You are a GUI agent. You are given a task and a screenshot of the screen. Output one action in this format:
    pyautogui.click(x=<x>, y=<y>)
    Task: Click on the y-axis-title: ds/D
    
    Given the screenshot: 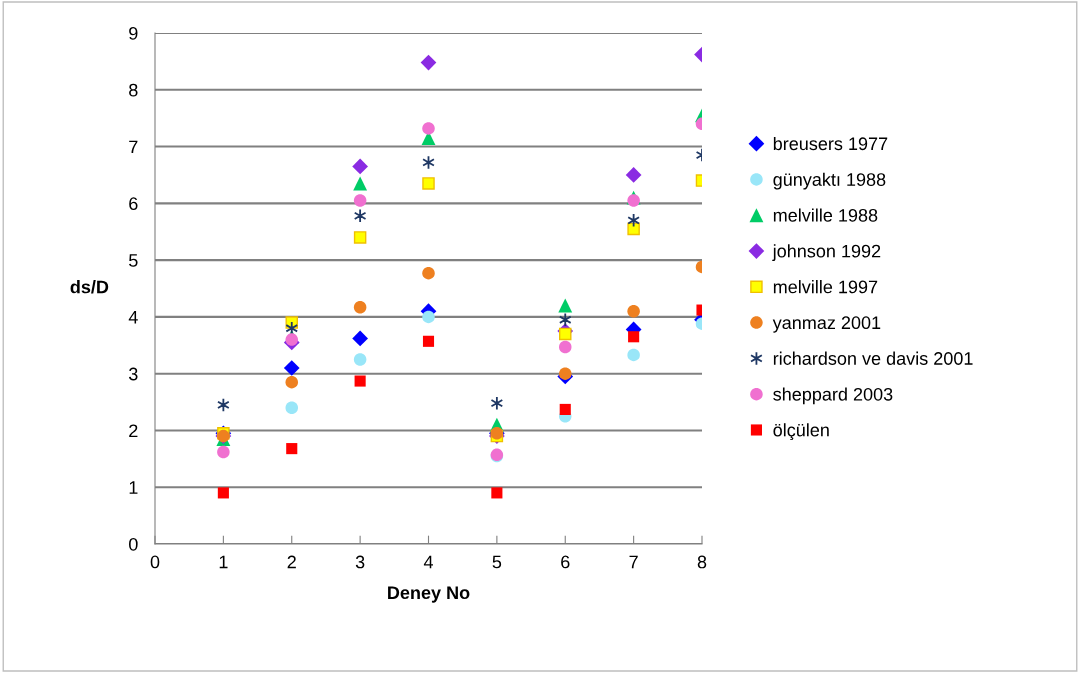 What is the action you would take?
    pyautogui.click(x=89, y=287)
    